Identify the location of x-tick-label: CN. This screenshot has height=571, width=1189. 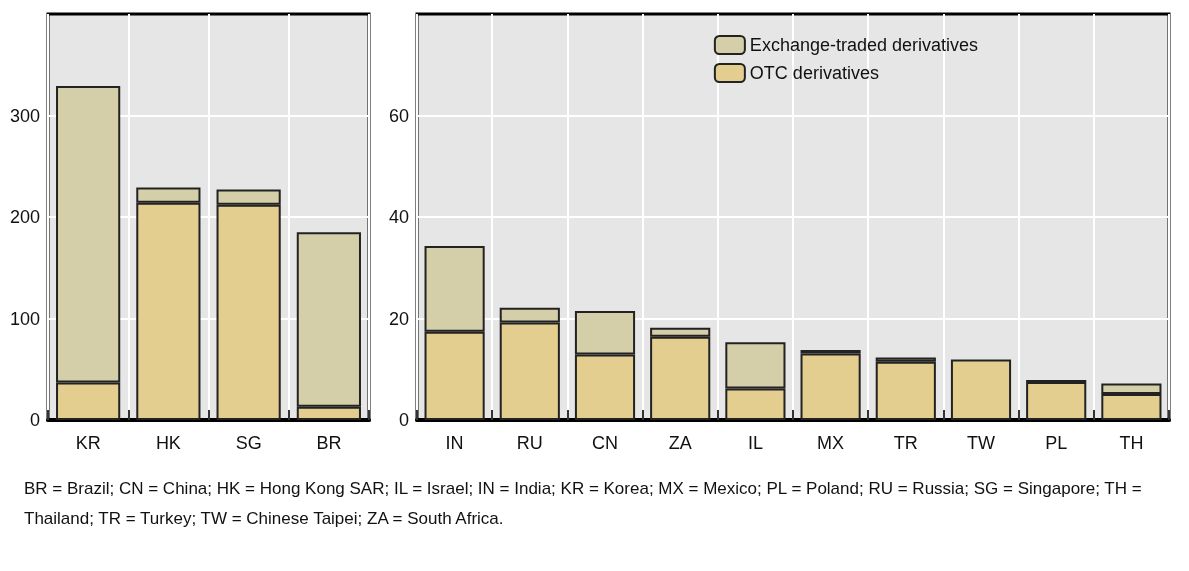
(605, 443).